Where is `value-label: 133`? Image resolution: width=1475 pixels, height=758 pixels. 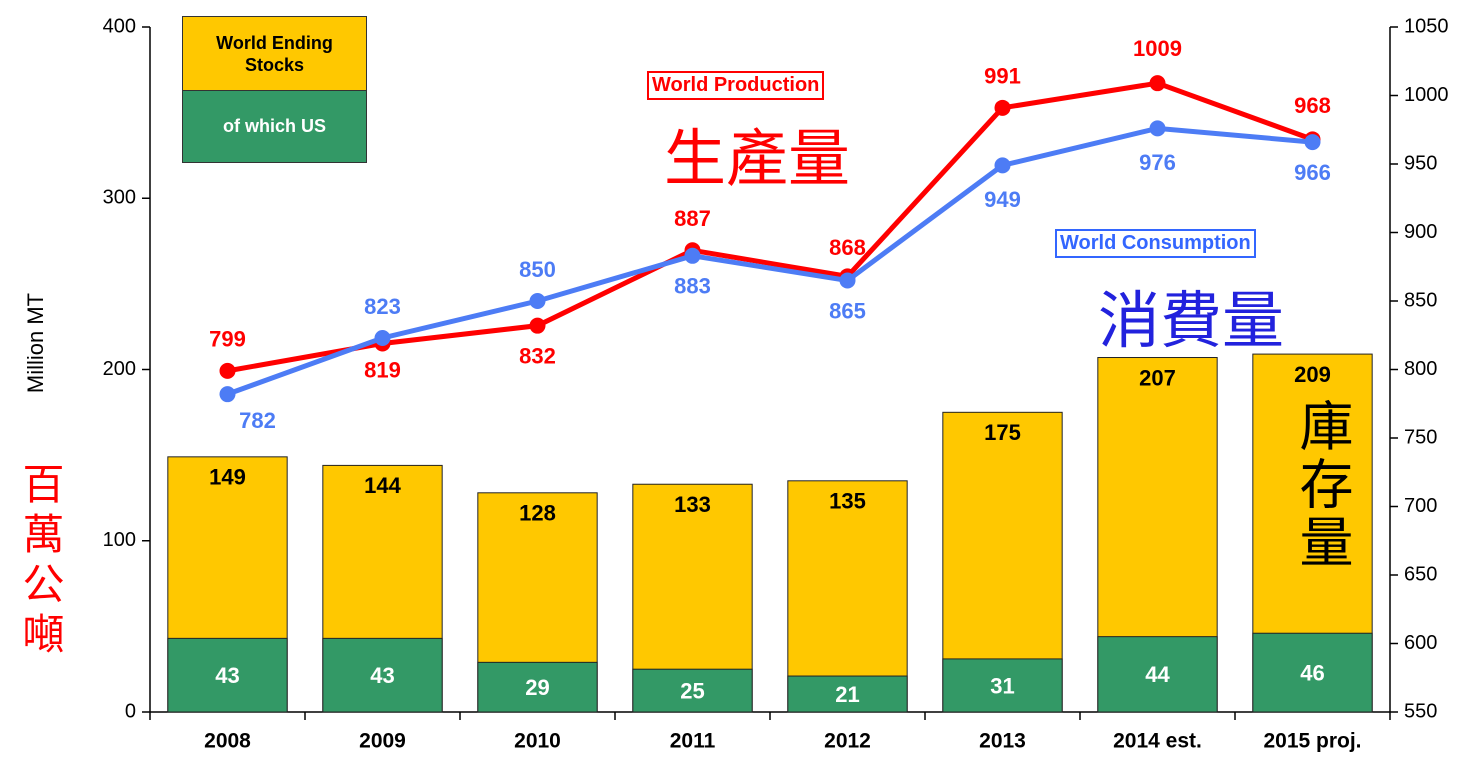 value-label: 133 is located at coordinates (692, 504).